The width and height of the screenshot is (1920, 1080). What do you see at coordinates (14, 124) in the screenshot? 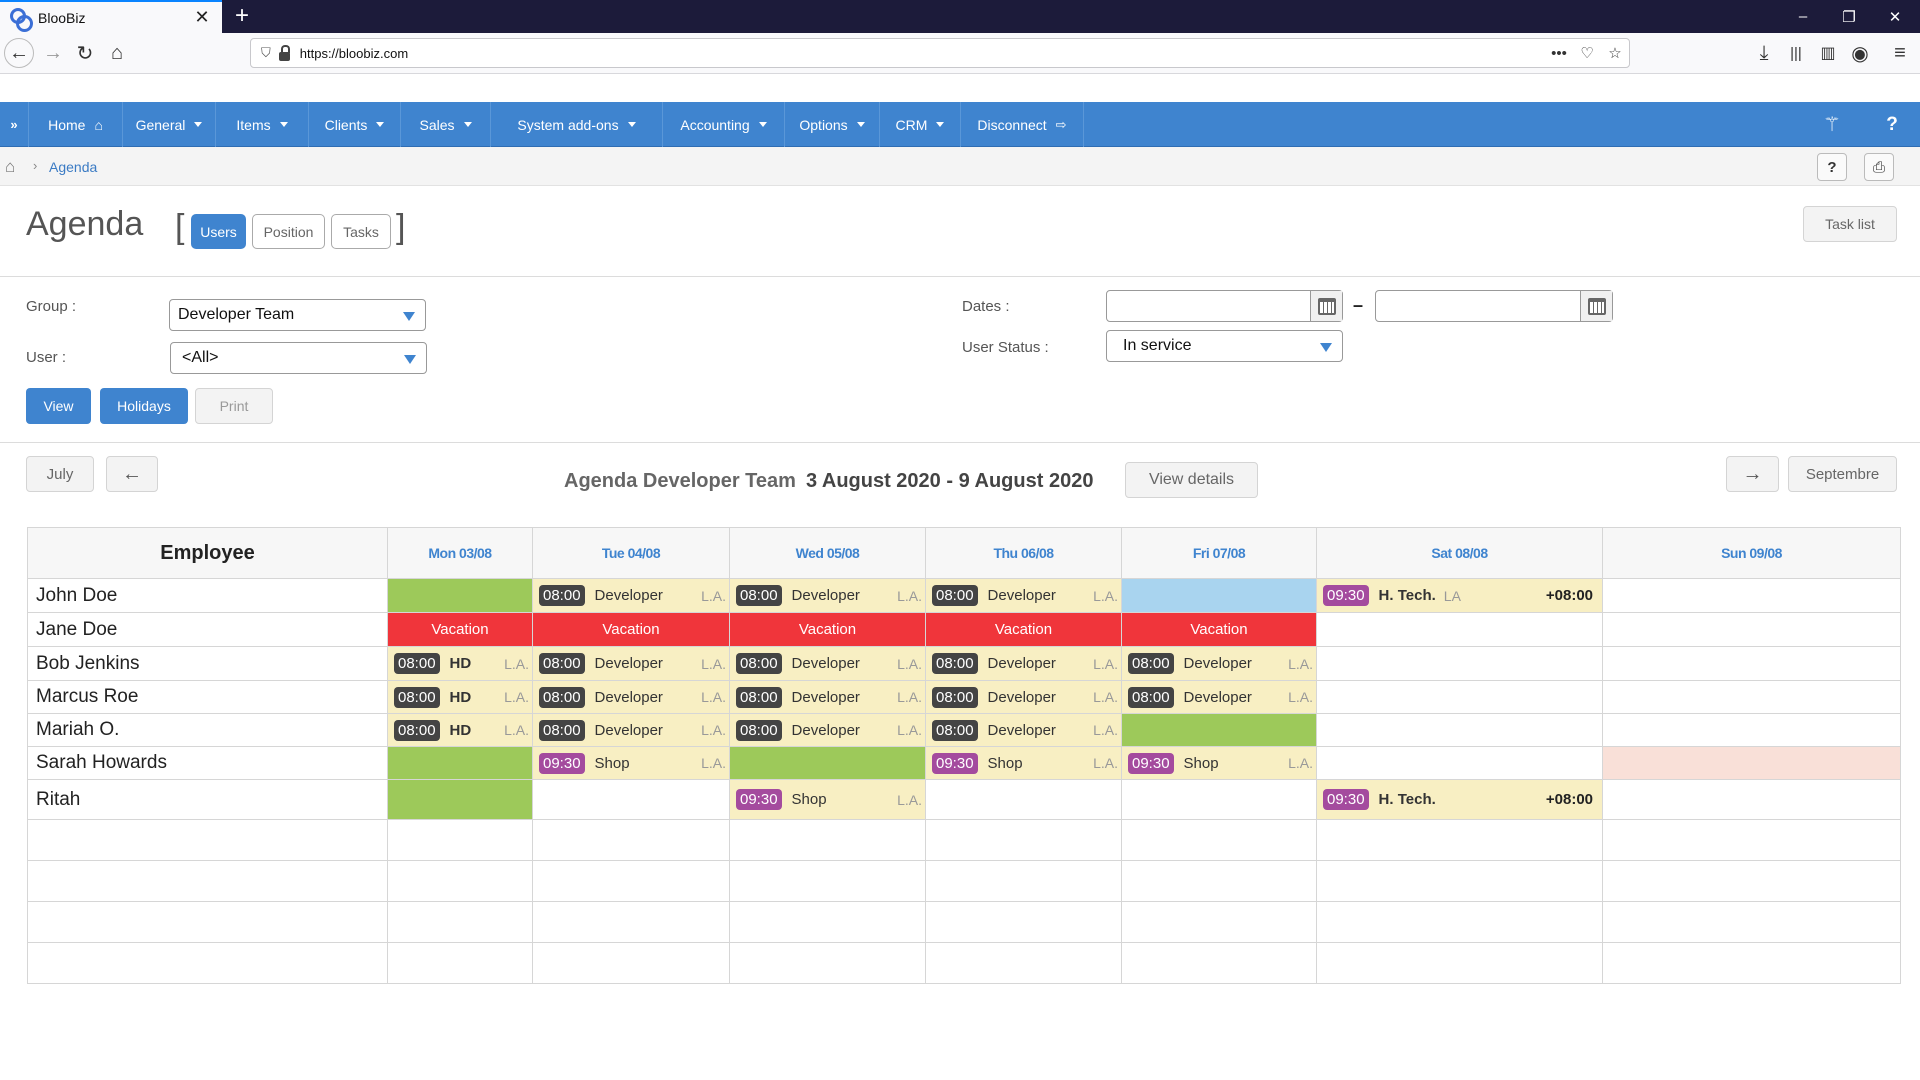
I see `expand-menu-icon: »` at bounding box center [14, 124].